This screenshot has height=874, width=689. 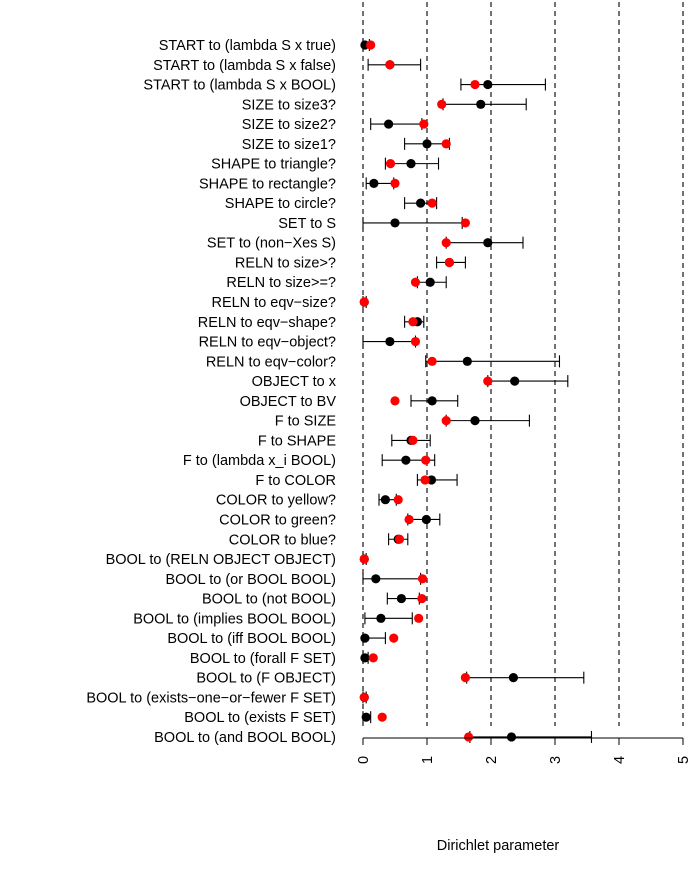 What do you see at coordinates (244, 66) in the screenshot?
I see `category-label: START to (lambda S x false)` at bounding box center [244, 66].